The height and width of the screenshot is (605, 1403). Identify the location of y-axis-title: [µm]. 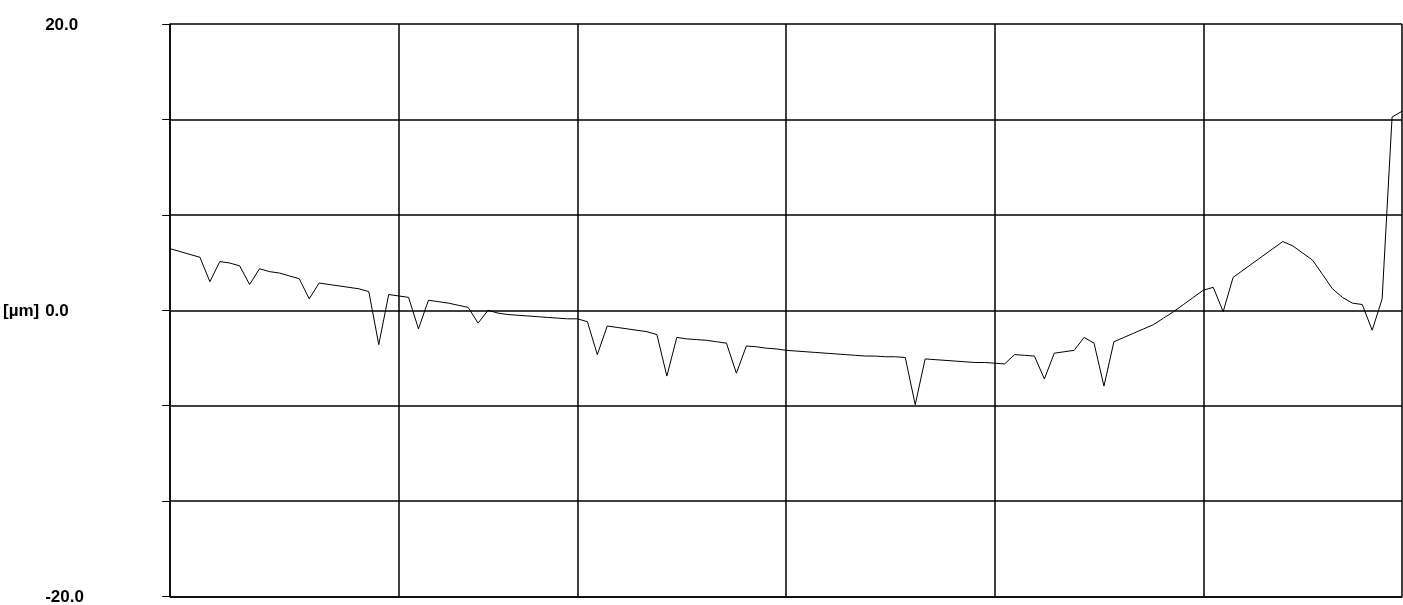
(21, 310).